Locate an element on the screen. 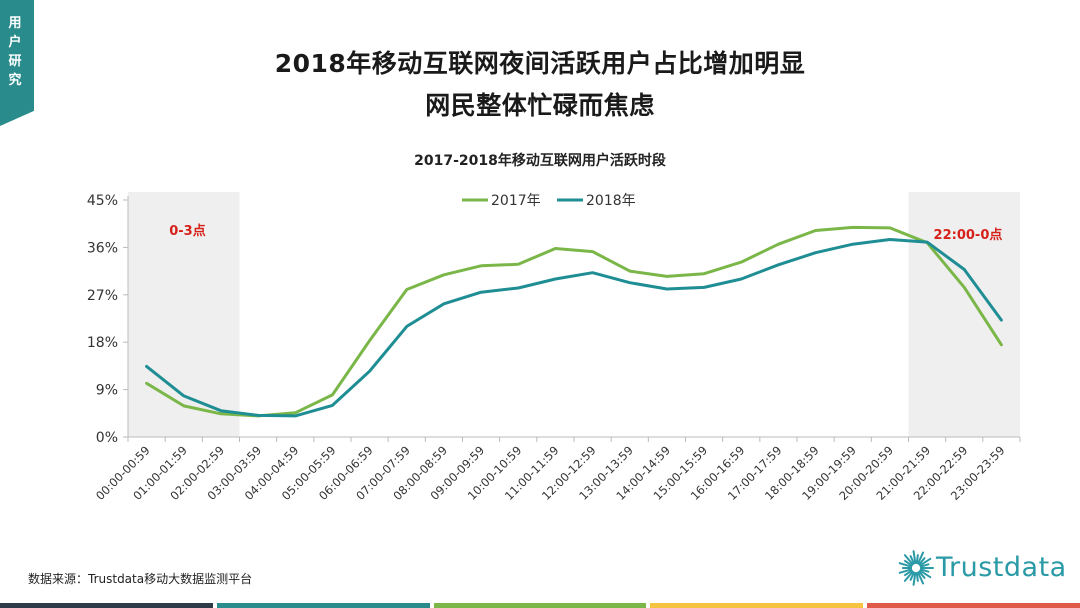 Image resolution: width=1080 pixels, height=608 pixels. trustdata-logo: Trustdata is located at coordinates (982, 566).